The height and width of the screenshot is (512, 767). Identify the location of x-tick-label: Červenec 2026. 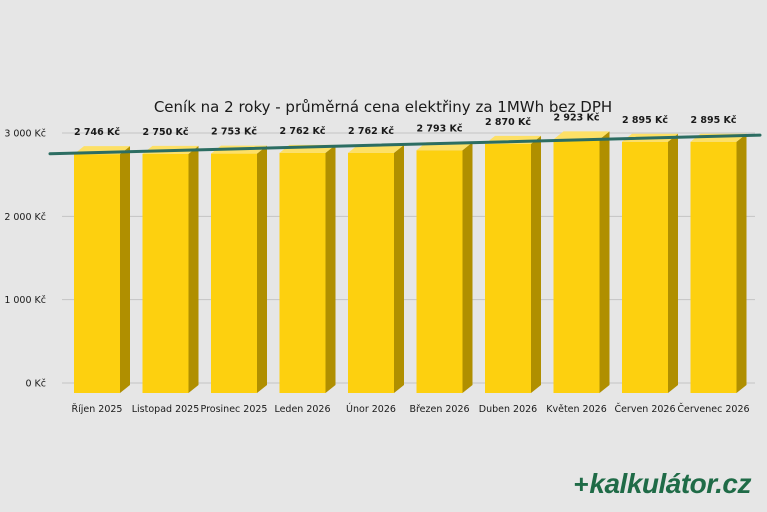
(713, 409).